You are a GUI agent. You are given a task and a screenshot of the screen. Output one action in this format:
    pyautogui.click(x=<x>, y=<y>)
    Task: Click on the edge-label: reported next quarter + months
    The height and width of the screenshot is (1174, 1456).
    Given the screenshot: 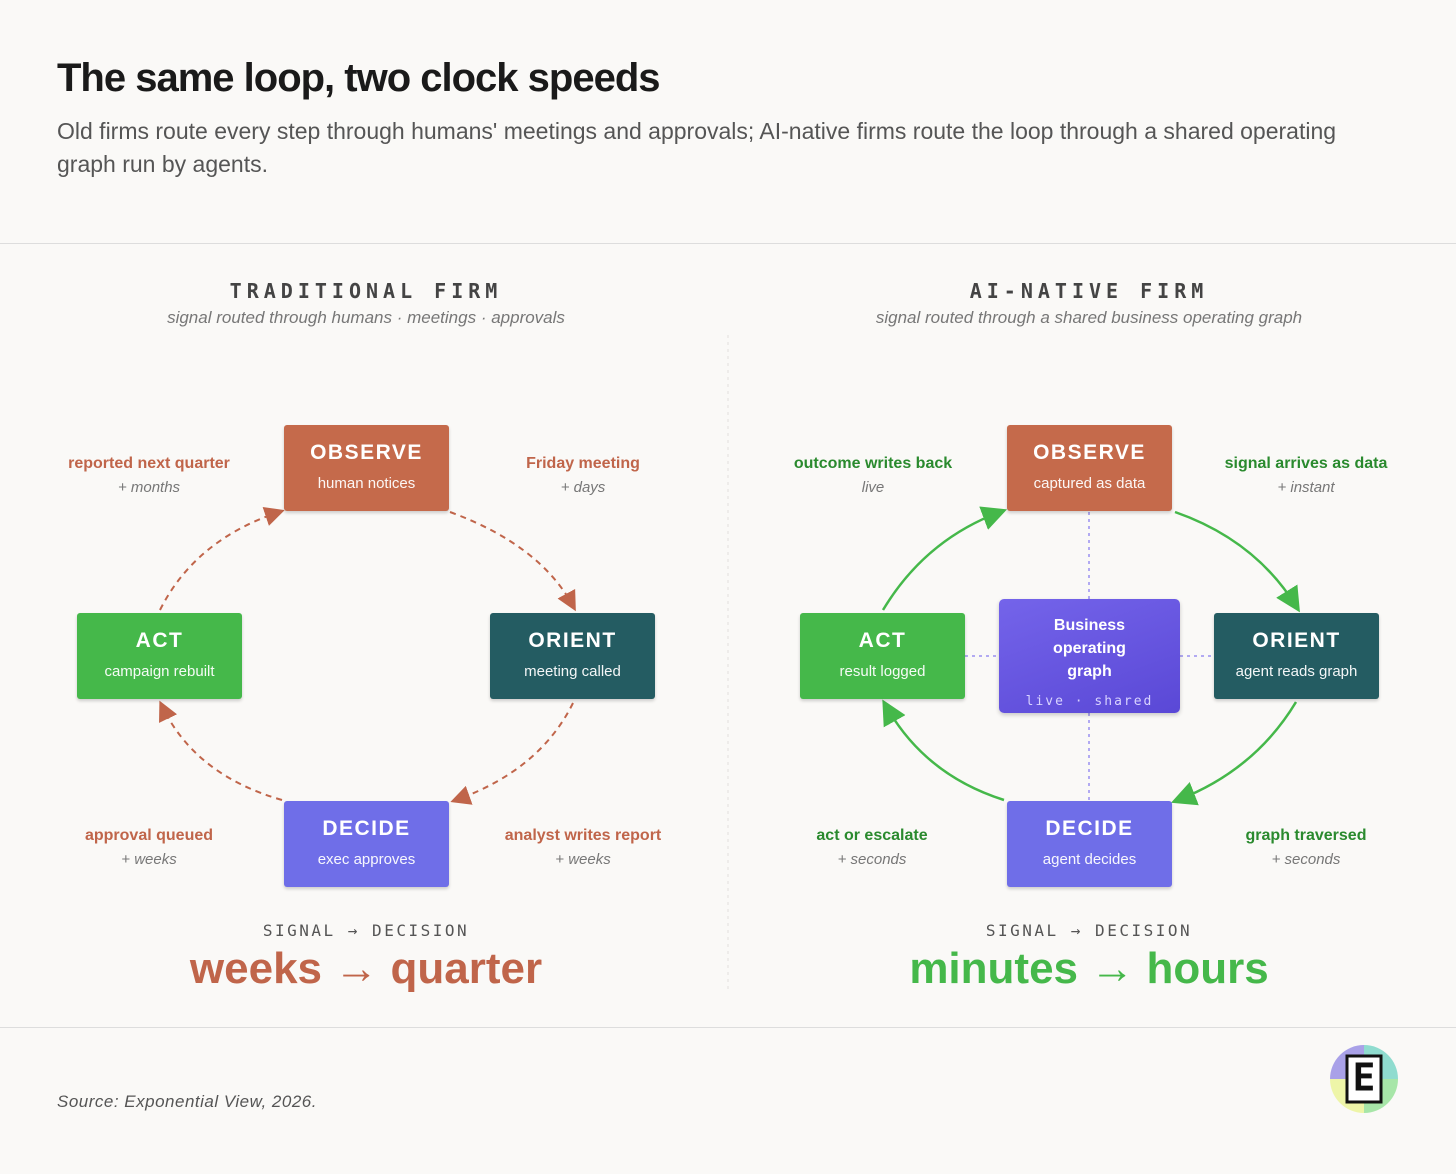 What is the action you would take?
    pyautogui.click(x=149, y=475)
    